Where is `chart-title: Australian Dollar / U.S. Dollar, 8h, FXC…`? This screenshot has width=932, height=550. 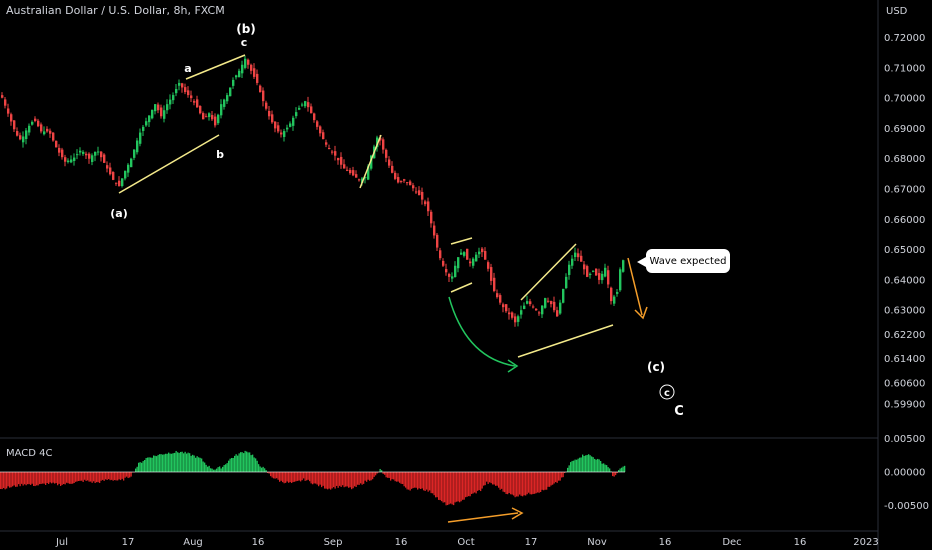 chart-title: Australian Dollar / U.S. Dollar, 8h, FXC… is located at coordinates (115, 10).